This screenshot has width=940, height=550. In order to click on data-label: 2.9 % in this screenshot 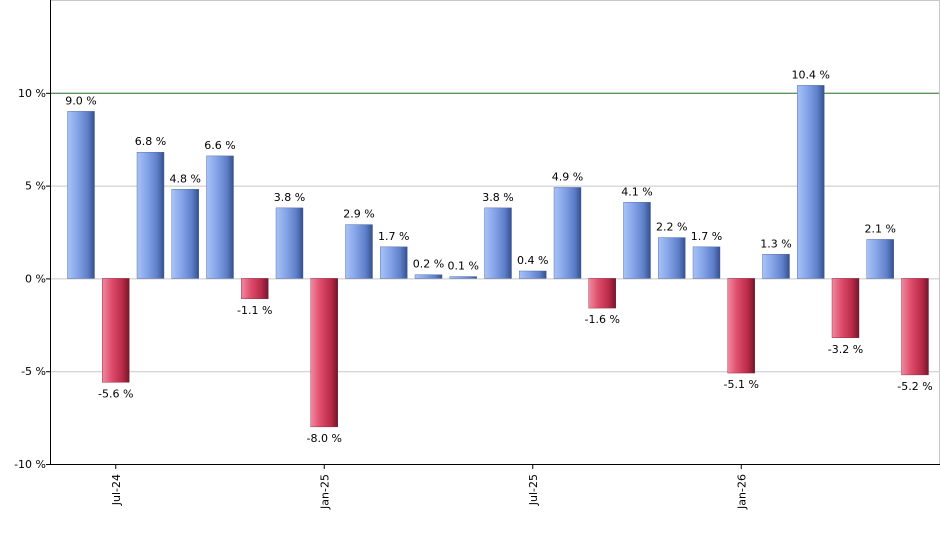, I will do `click(358, 214)`.